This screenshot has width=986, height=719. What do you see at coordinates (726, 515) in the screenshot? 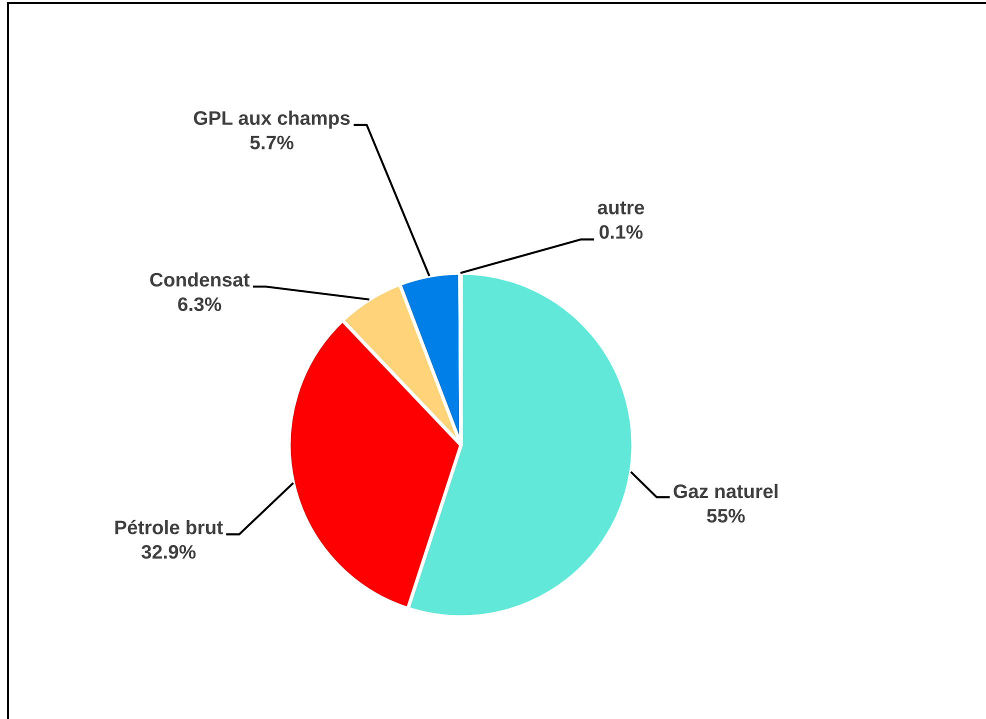
I see `data-label: 55%` at bounding box center [726, 515].